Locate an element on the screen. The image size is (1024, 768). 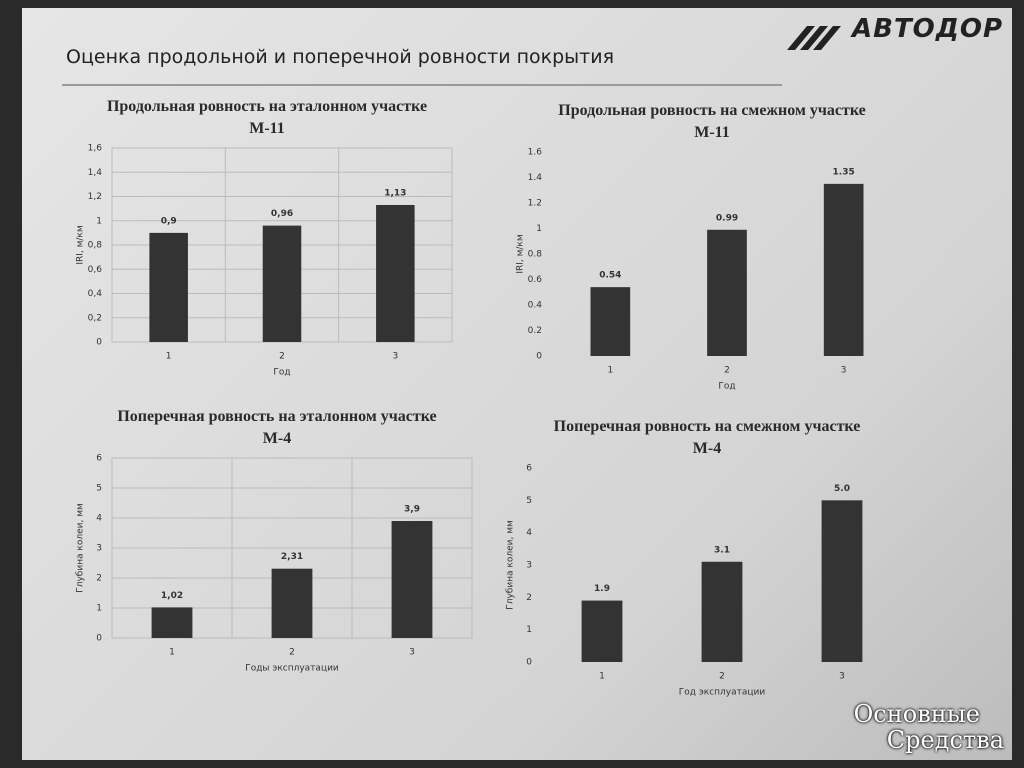
value-label: 3.1 is located at coordinates (722, 550).